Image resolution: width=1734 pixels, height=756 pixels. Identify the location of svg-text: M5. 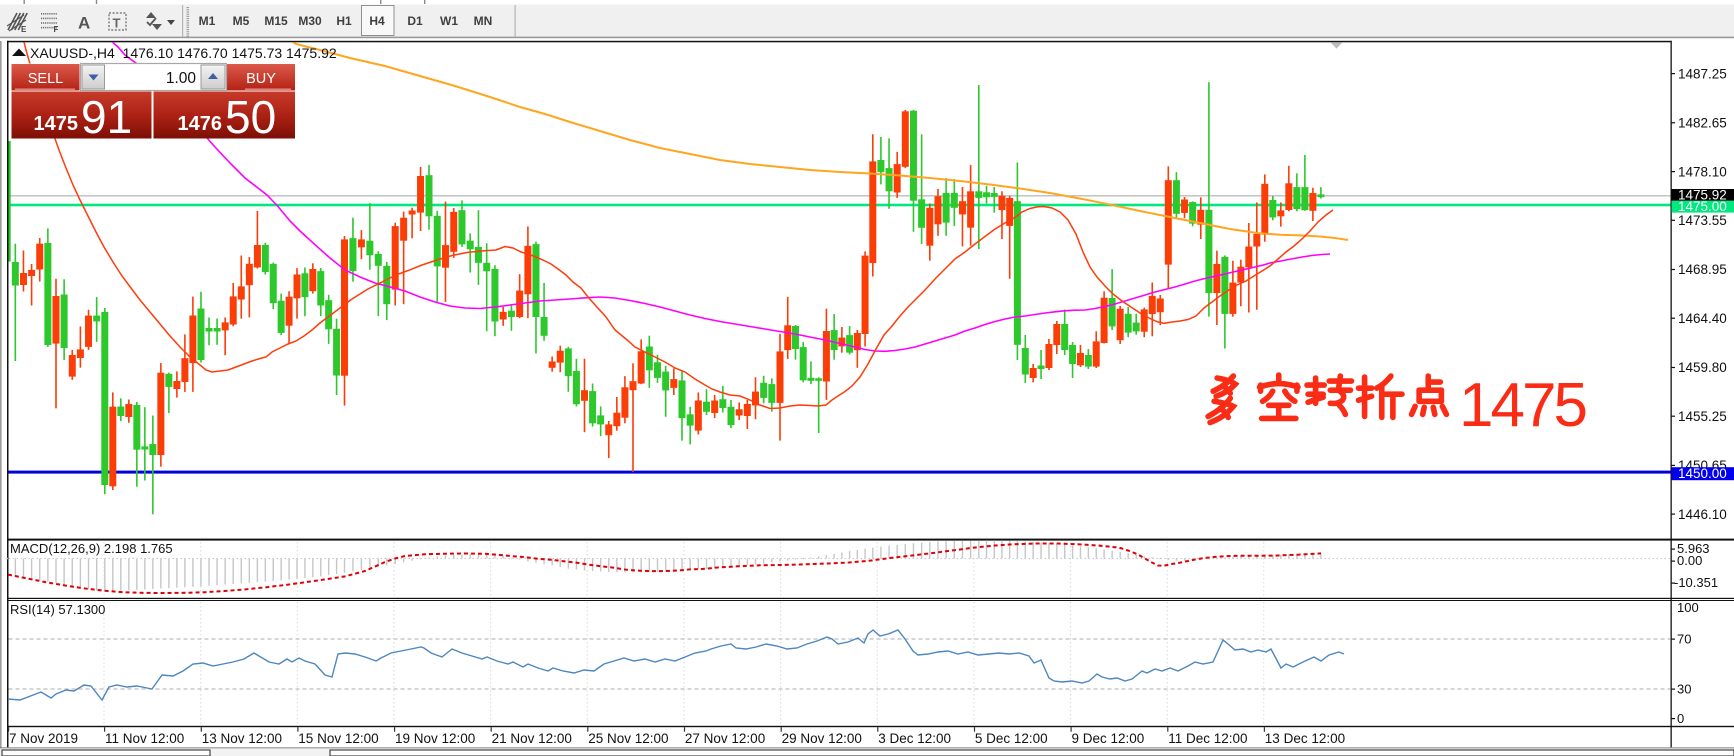
(241, 21).